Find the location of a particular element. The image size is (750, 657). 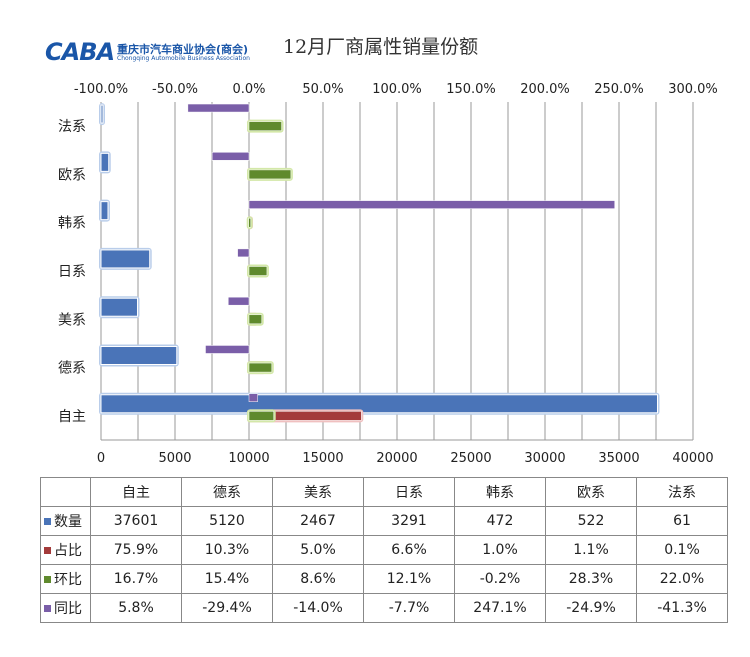

table-cell: 5120 is located at coordinates (227, 521).